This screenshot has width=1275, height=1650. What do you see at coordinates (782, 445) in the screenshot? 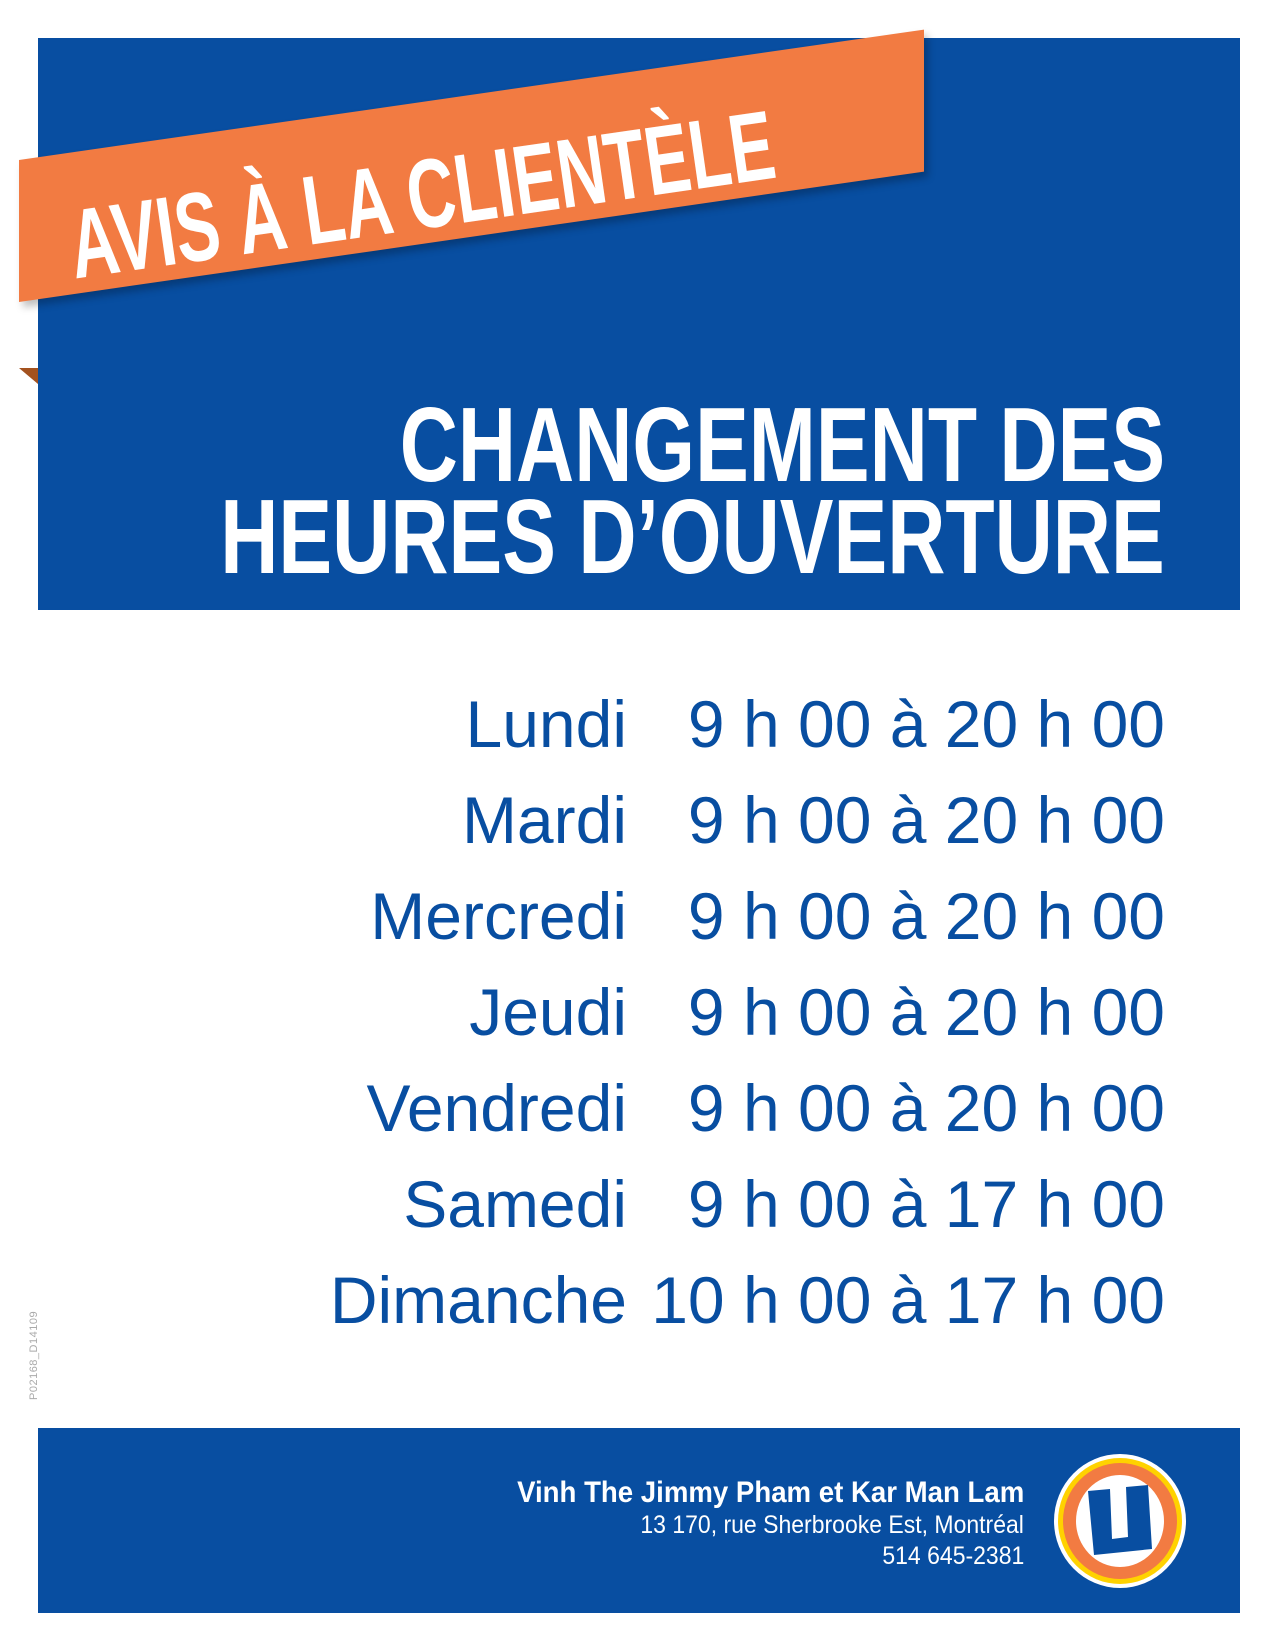
I see `headline-text: CHANGEMENT DES` at bounding box center [782, 445].